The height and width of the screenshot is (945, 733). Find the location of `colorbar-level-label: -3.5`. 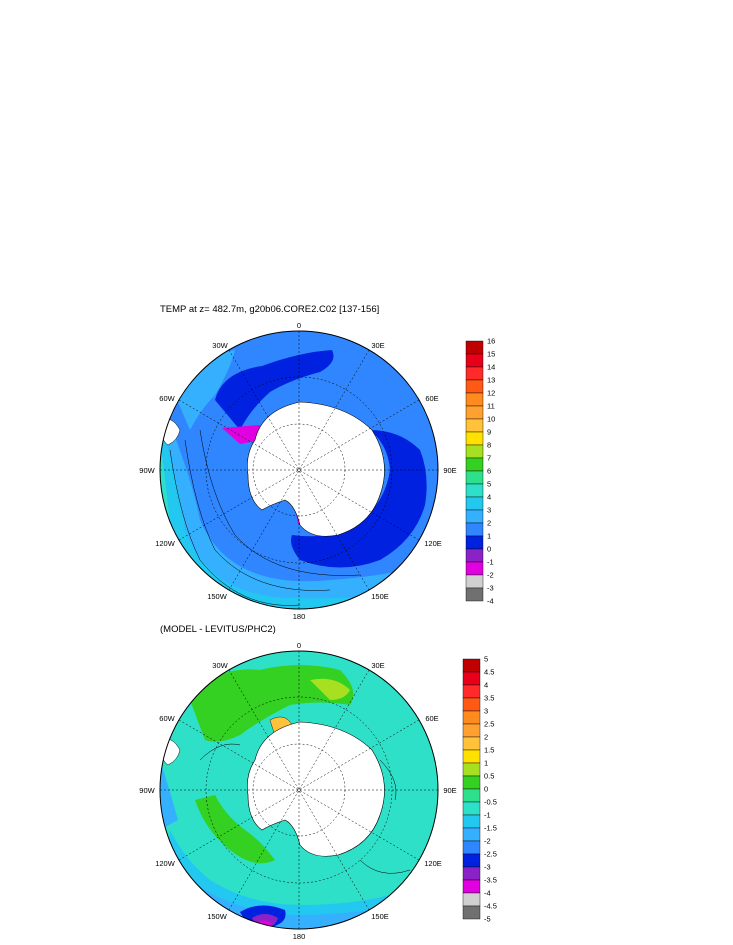

colorbar-level-label: -3.5 is located at coordinates (490, 880).